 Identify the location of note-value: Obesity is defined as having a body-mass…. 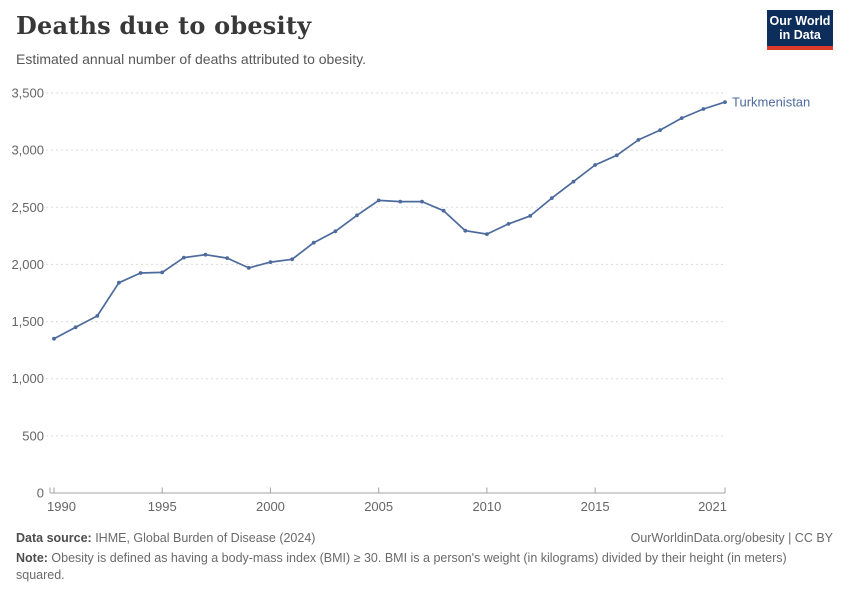
(401, 566).